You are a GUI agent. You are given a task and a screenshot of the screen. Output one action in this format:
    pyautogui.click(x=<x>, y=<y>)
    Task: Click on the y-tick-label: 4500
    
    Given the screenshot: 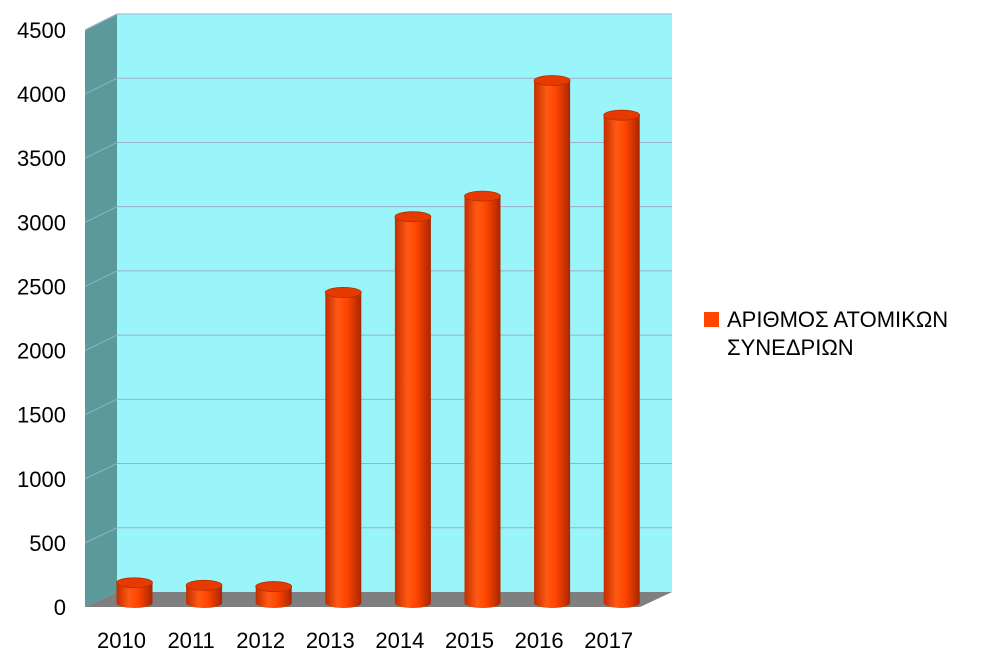 What is the action you would take?
    pyautogui.click(x=41, y=30)
    